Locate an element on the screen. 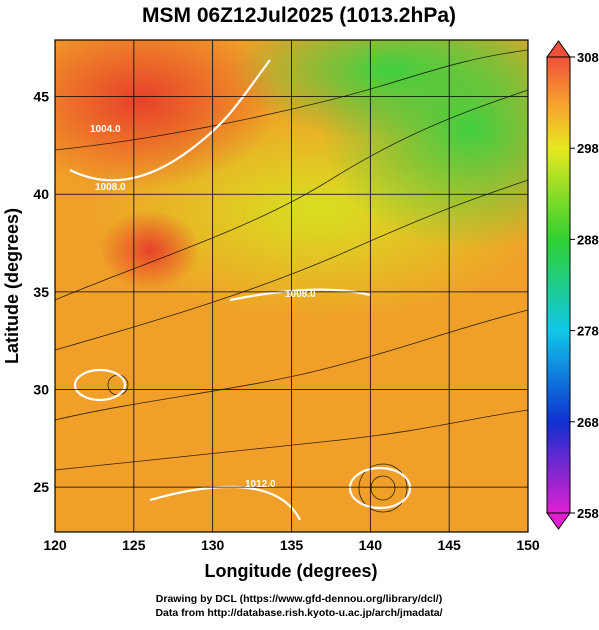 The height and width of the screenshot is (630, 599). x-tick-label: 125 is located at coordinates (134, 545).